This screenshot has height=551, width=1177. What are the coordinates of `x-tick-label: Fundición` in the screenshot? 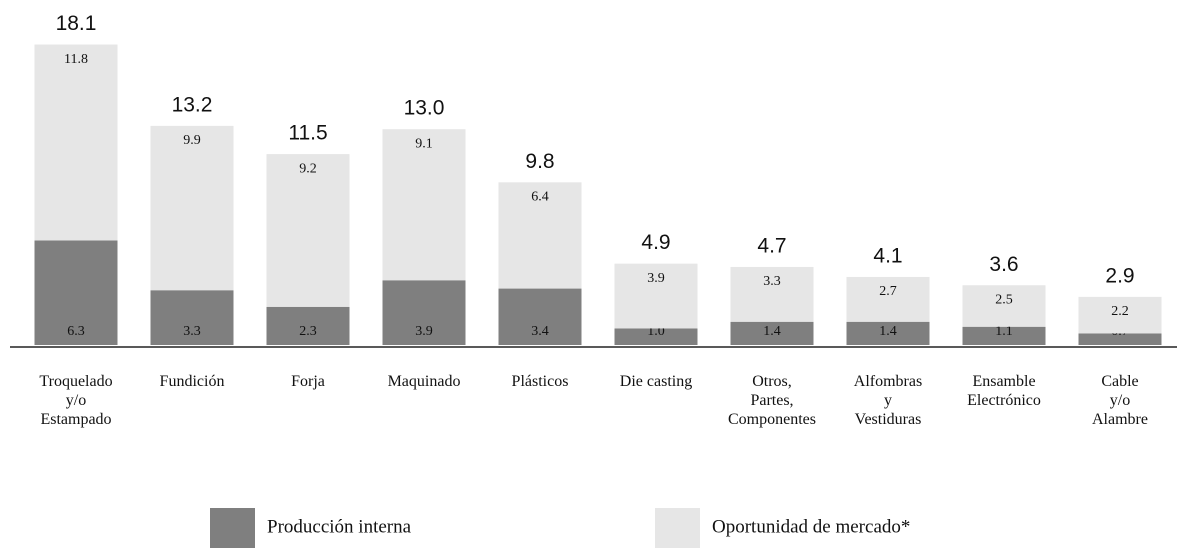 It's located at (192, 381).